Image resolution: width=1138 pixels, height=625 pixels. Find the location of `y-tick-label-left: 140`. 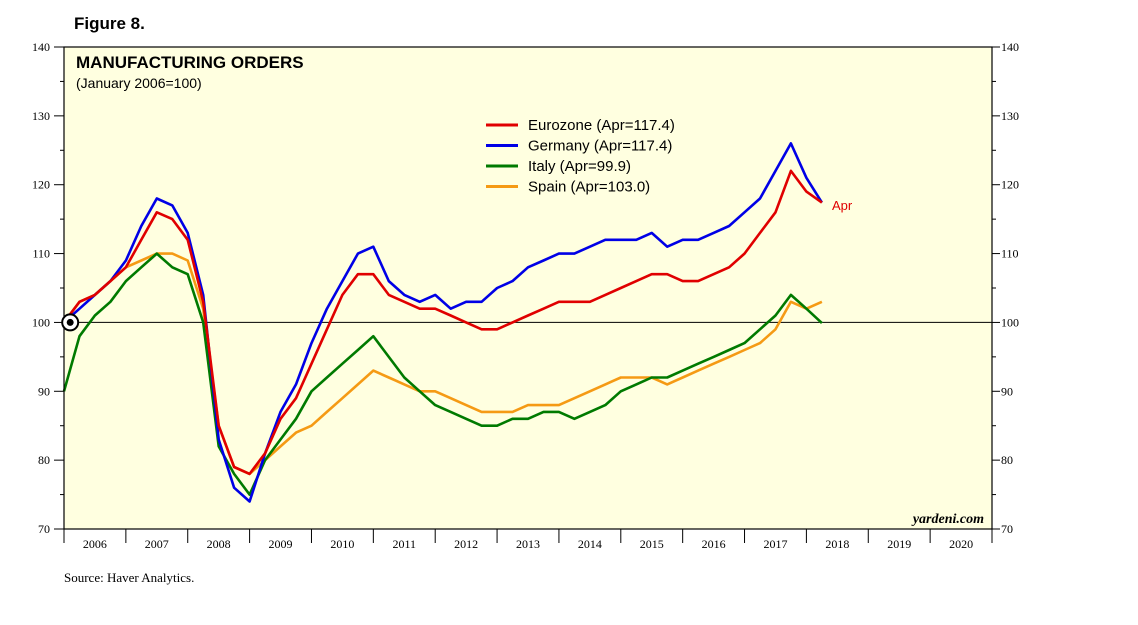

y-tick-label-left: 140 is located at coordinates (41, 47).